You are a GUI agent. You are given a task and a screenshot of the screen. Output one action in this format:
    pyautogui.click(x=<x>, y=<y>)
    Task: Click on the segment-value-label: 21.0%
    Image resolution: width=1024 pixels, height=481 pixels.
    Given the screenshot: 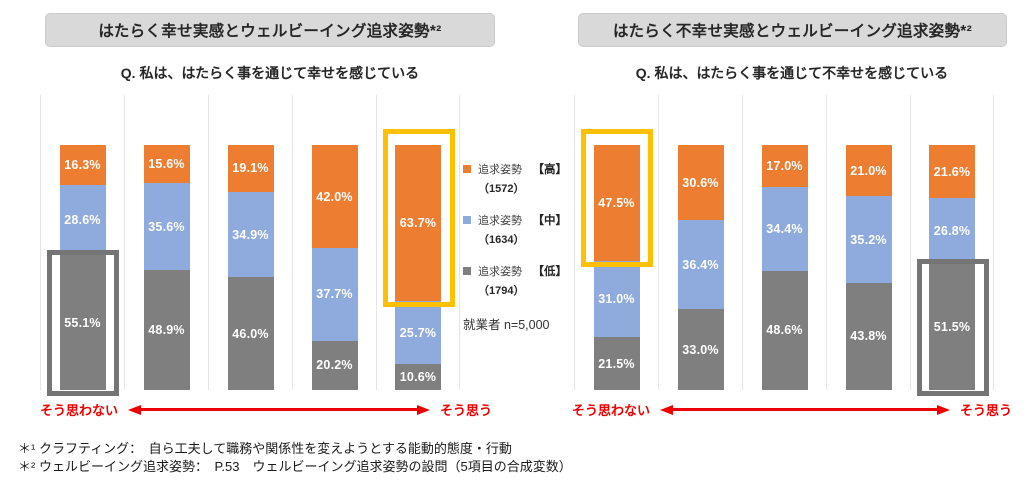 What is the action you would take?
    pyautogui.click(x=868, y=170)
    